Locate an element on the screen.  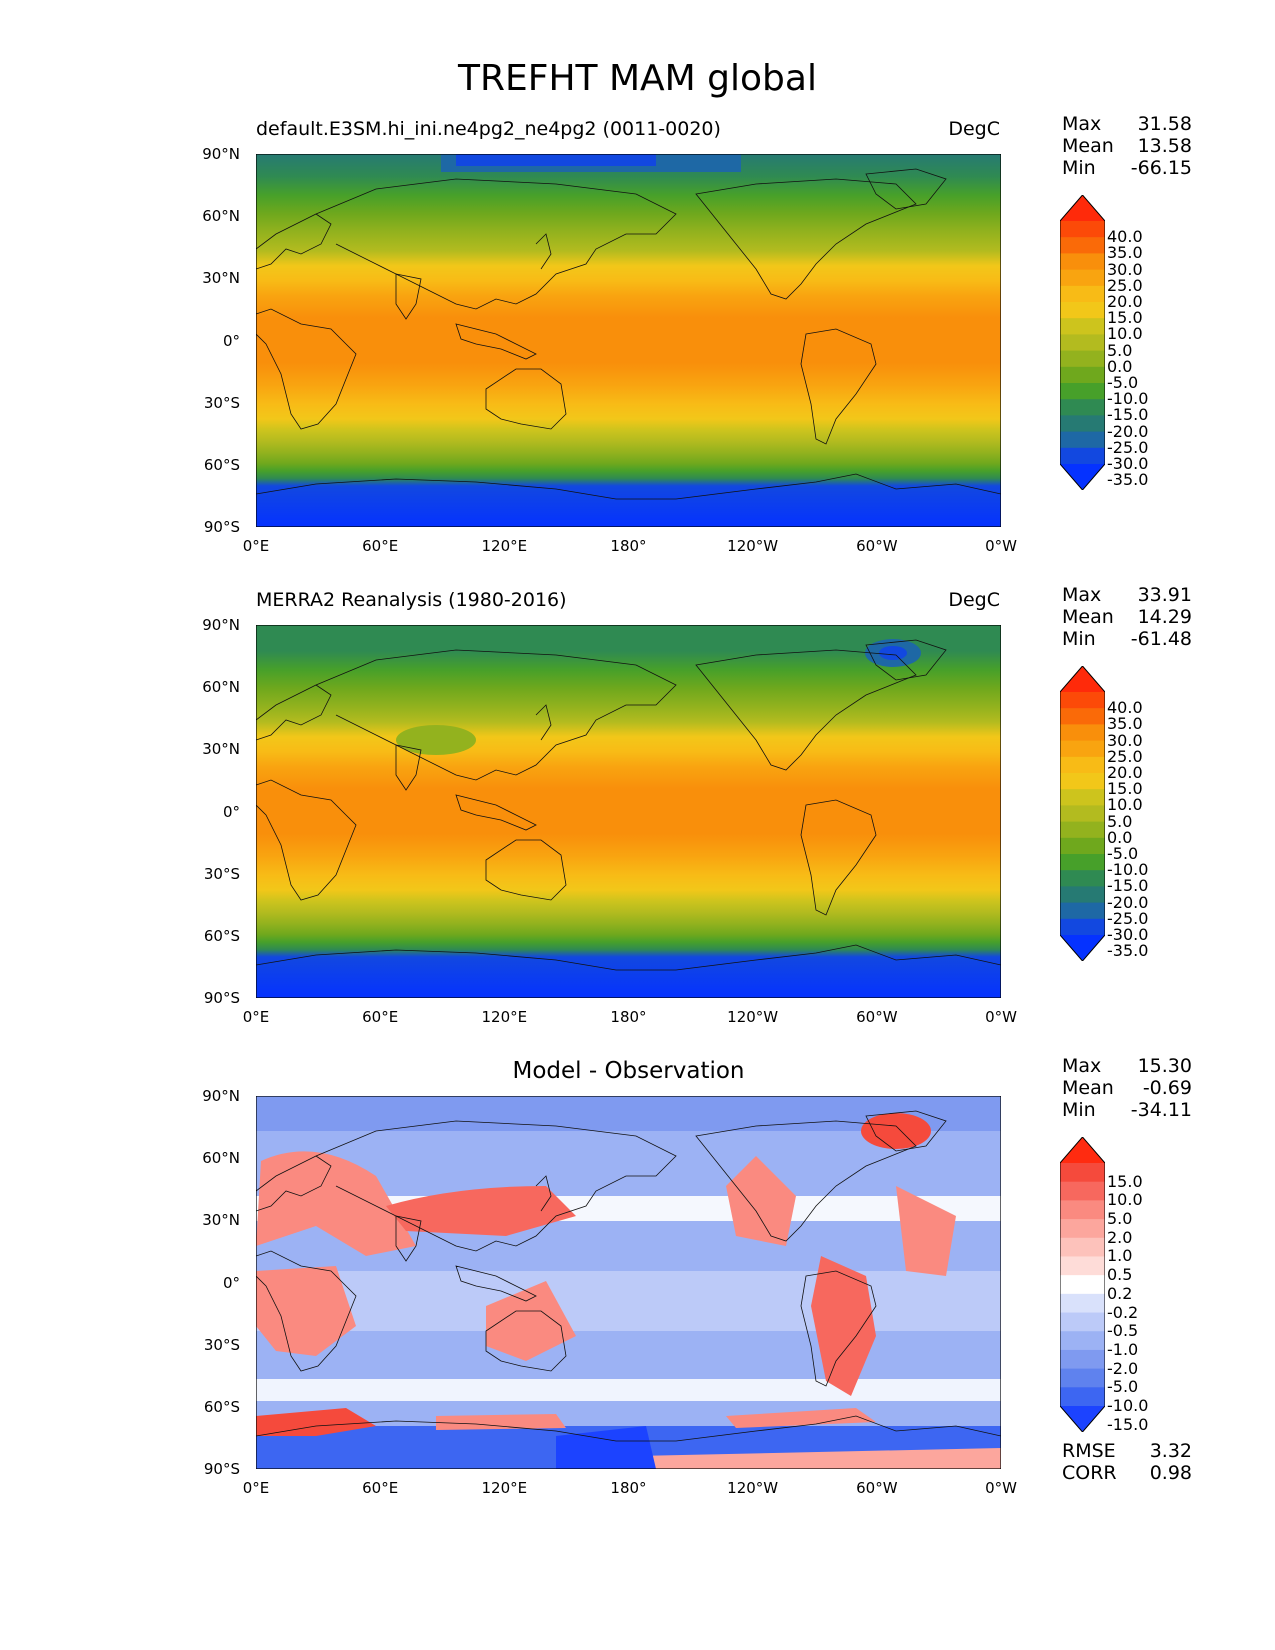
colorbar-tick-label: 25.0 is located at coordinates (1125, 756).